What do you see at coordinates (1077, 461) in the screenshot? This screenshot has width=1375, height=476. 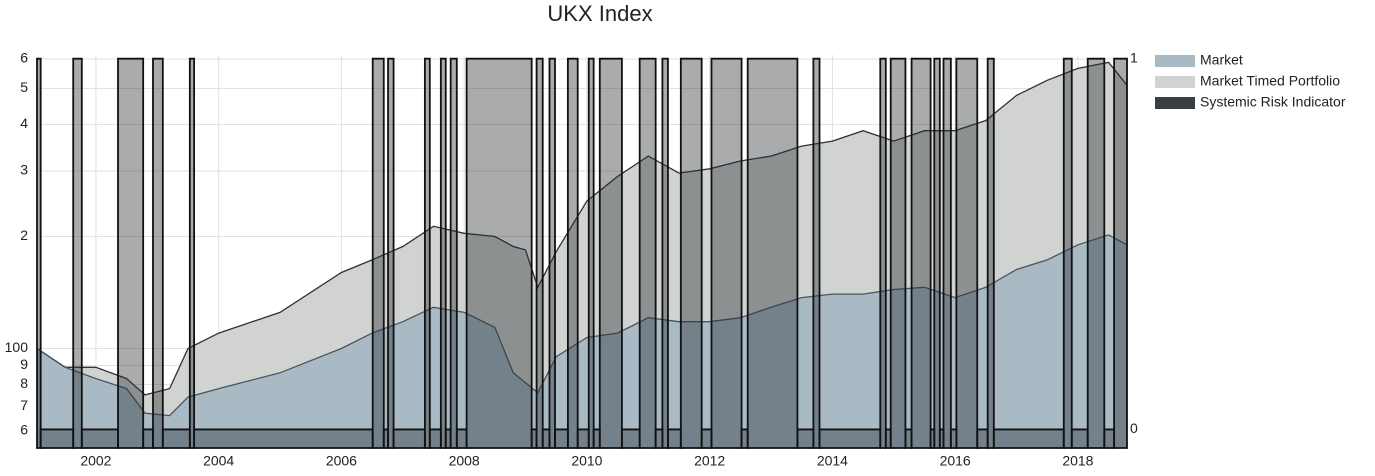 I see `x-tick-label: 2018` at bounding box center [1077, 461].